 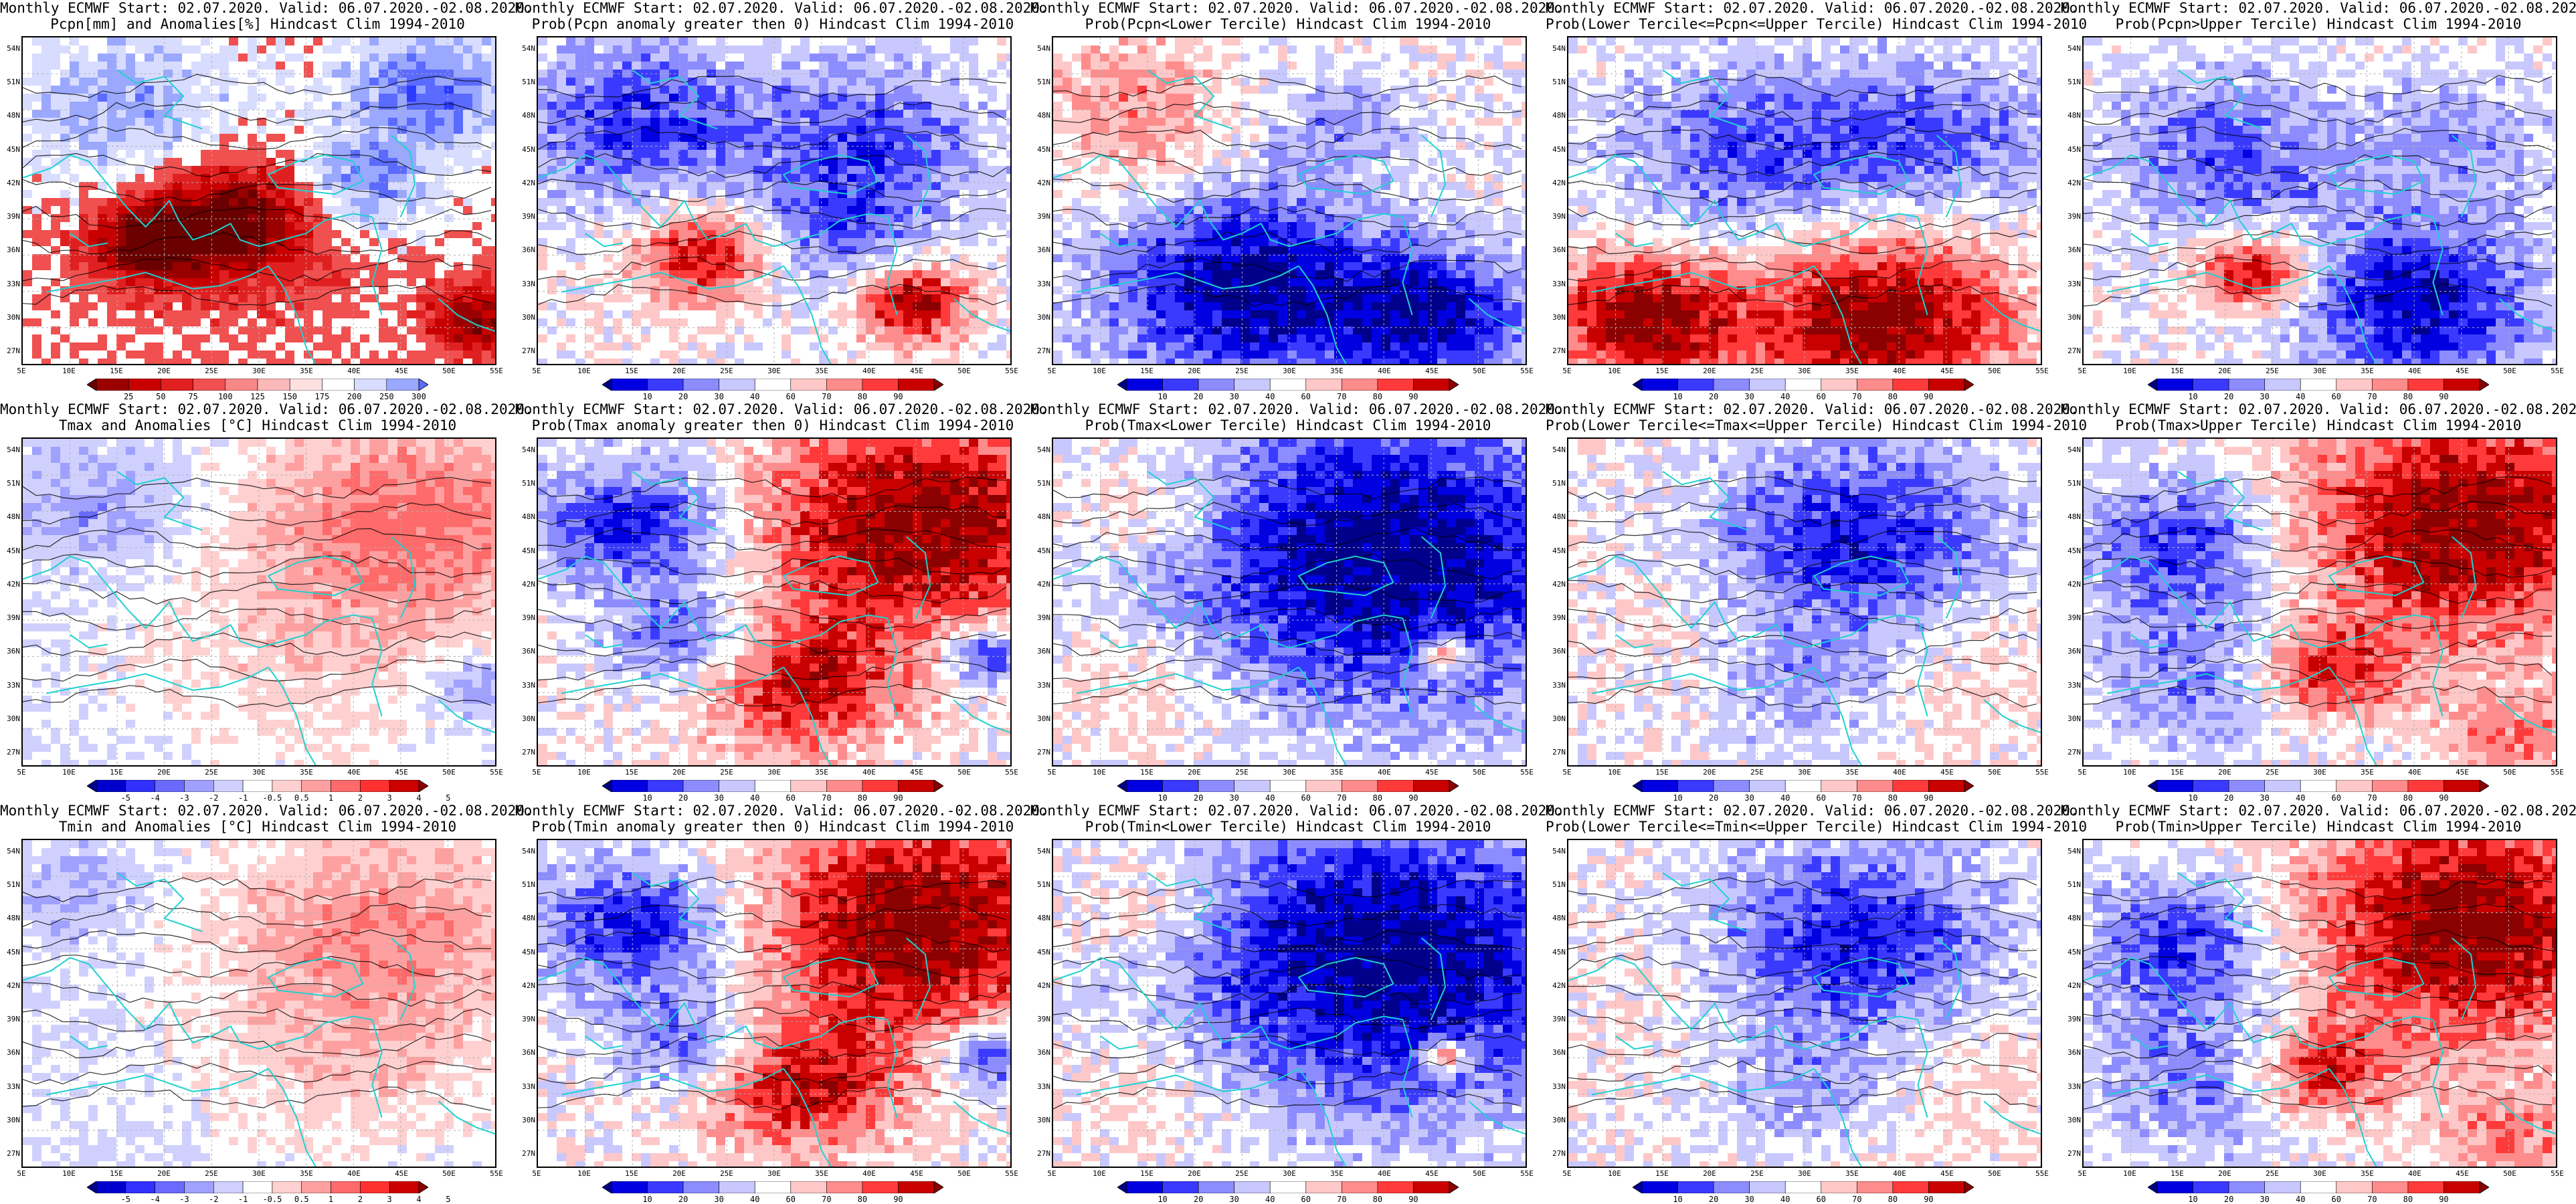 What do you see at coordinates (2300, 1199) in the screenshot?
I see `colorbar-label: 40` at bounding box center [2300, 1199].